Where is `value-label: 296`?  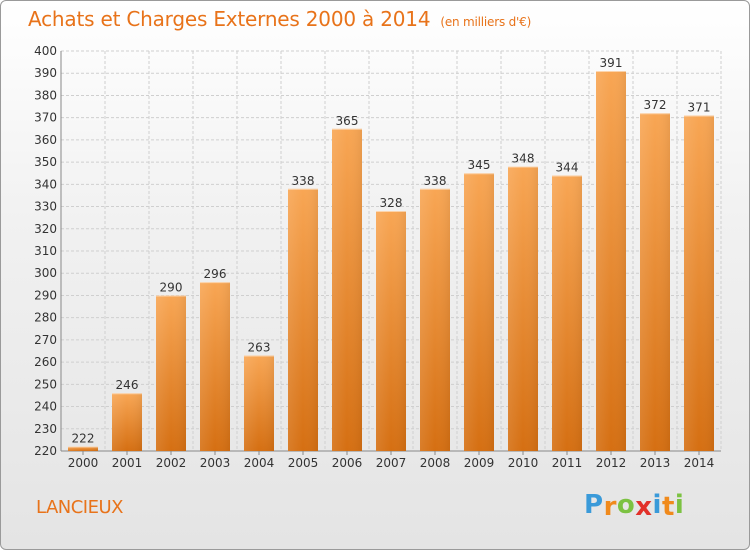 value-label: 296 is located at coordinates (215, 274).